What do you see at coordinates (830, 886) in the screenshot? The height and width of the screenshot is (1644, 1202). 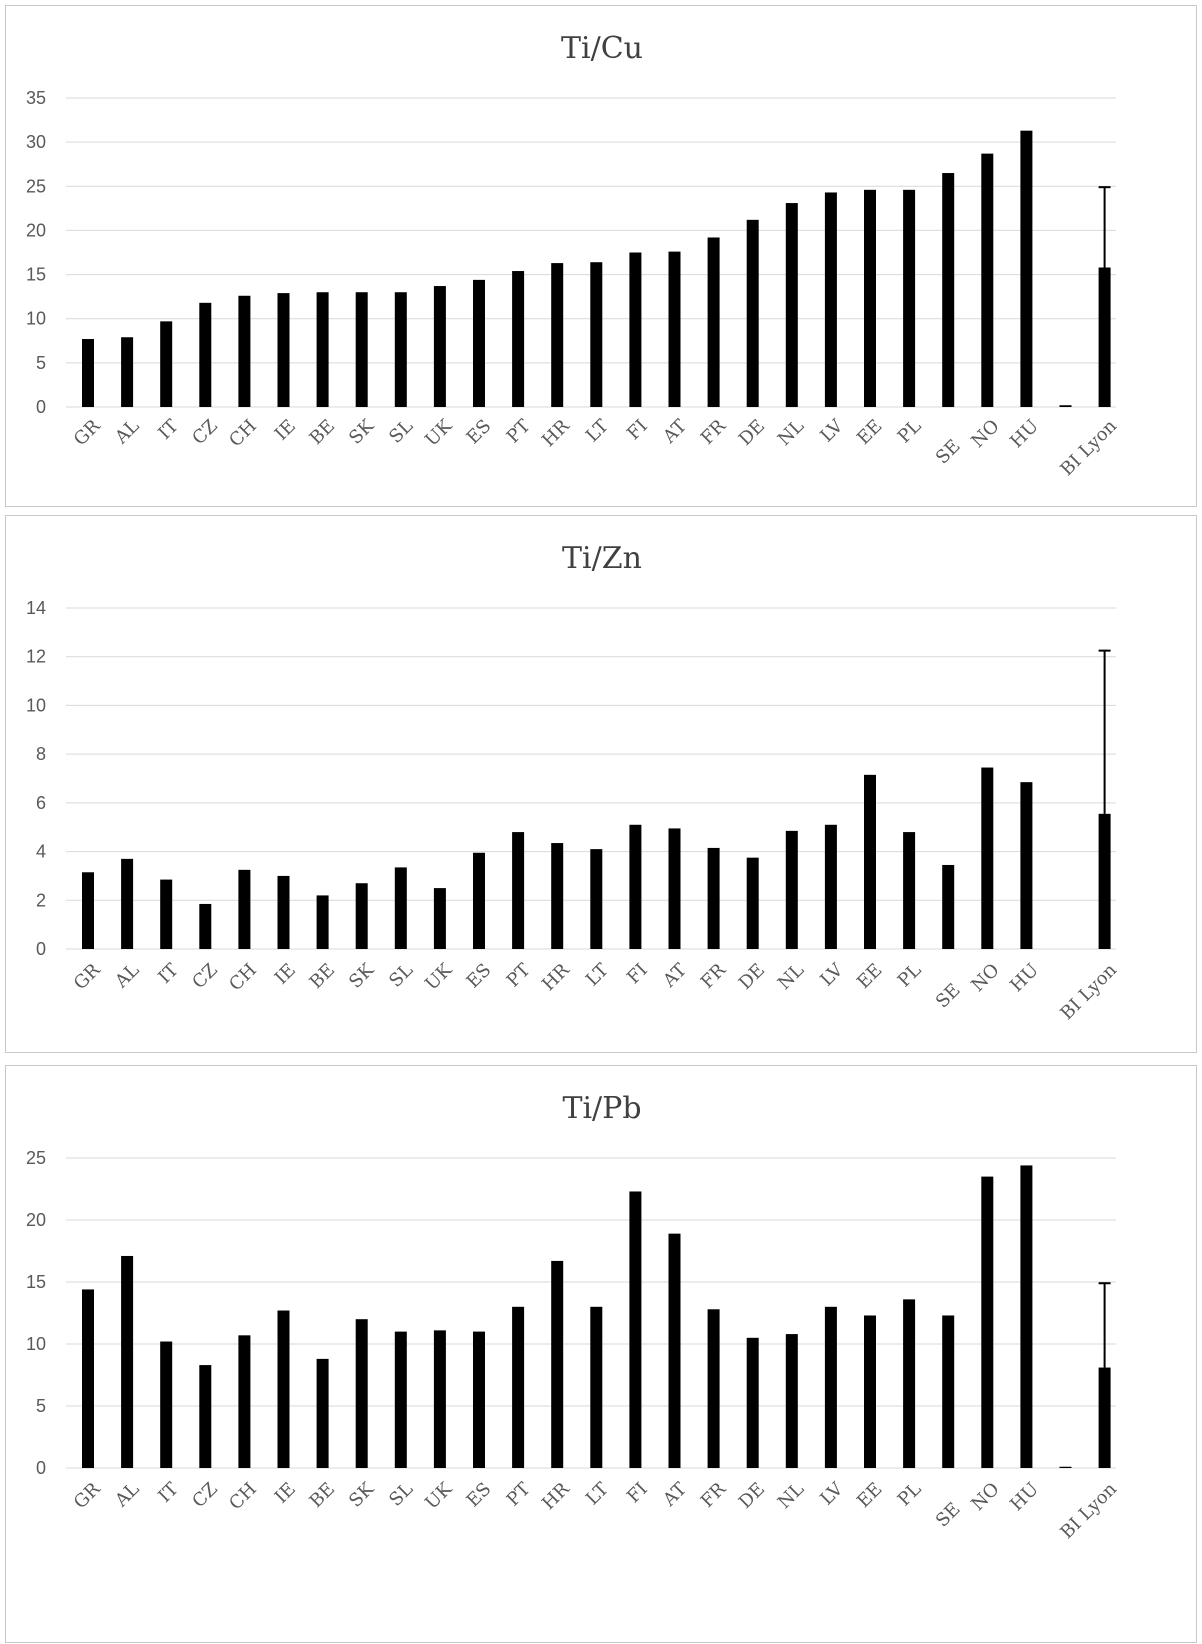 I see `bar-lv` at bounding box center [830, 886].